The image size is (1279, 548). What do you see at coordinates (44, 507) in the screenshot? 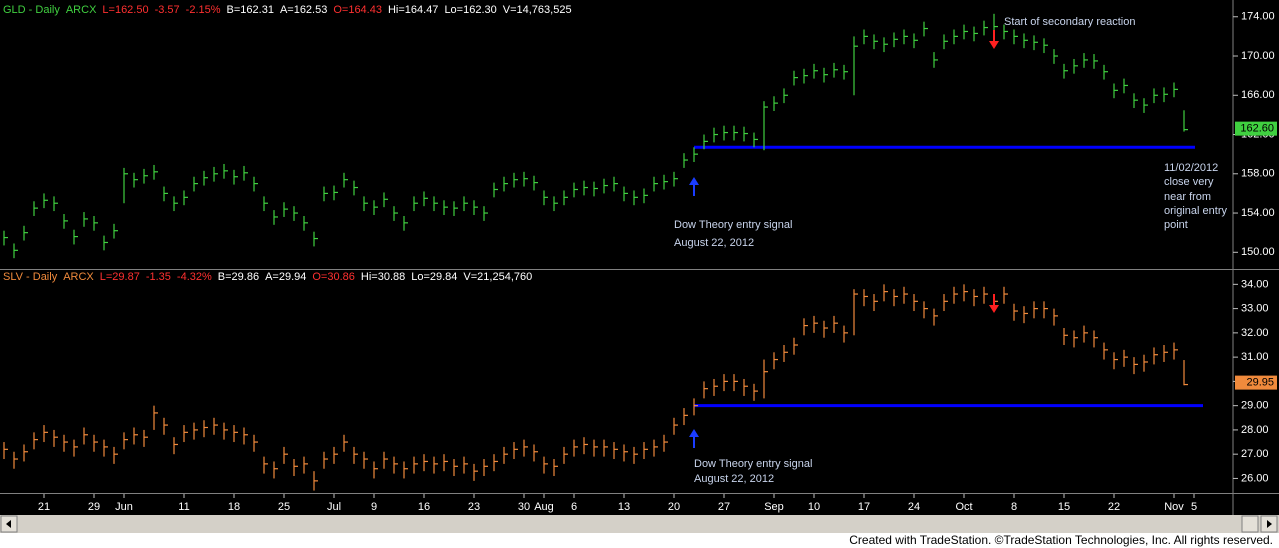
I see `x-tick-label: 21` at bounding box center [44, 507].